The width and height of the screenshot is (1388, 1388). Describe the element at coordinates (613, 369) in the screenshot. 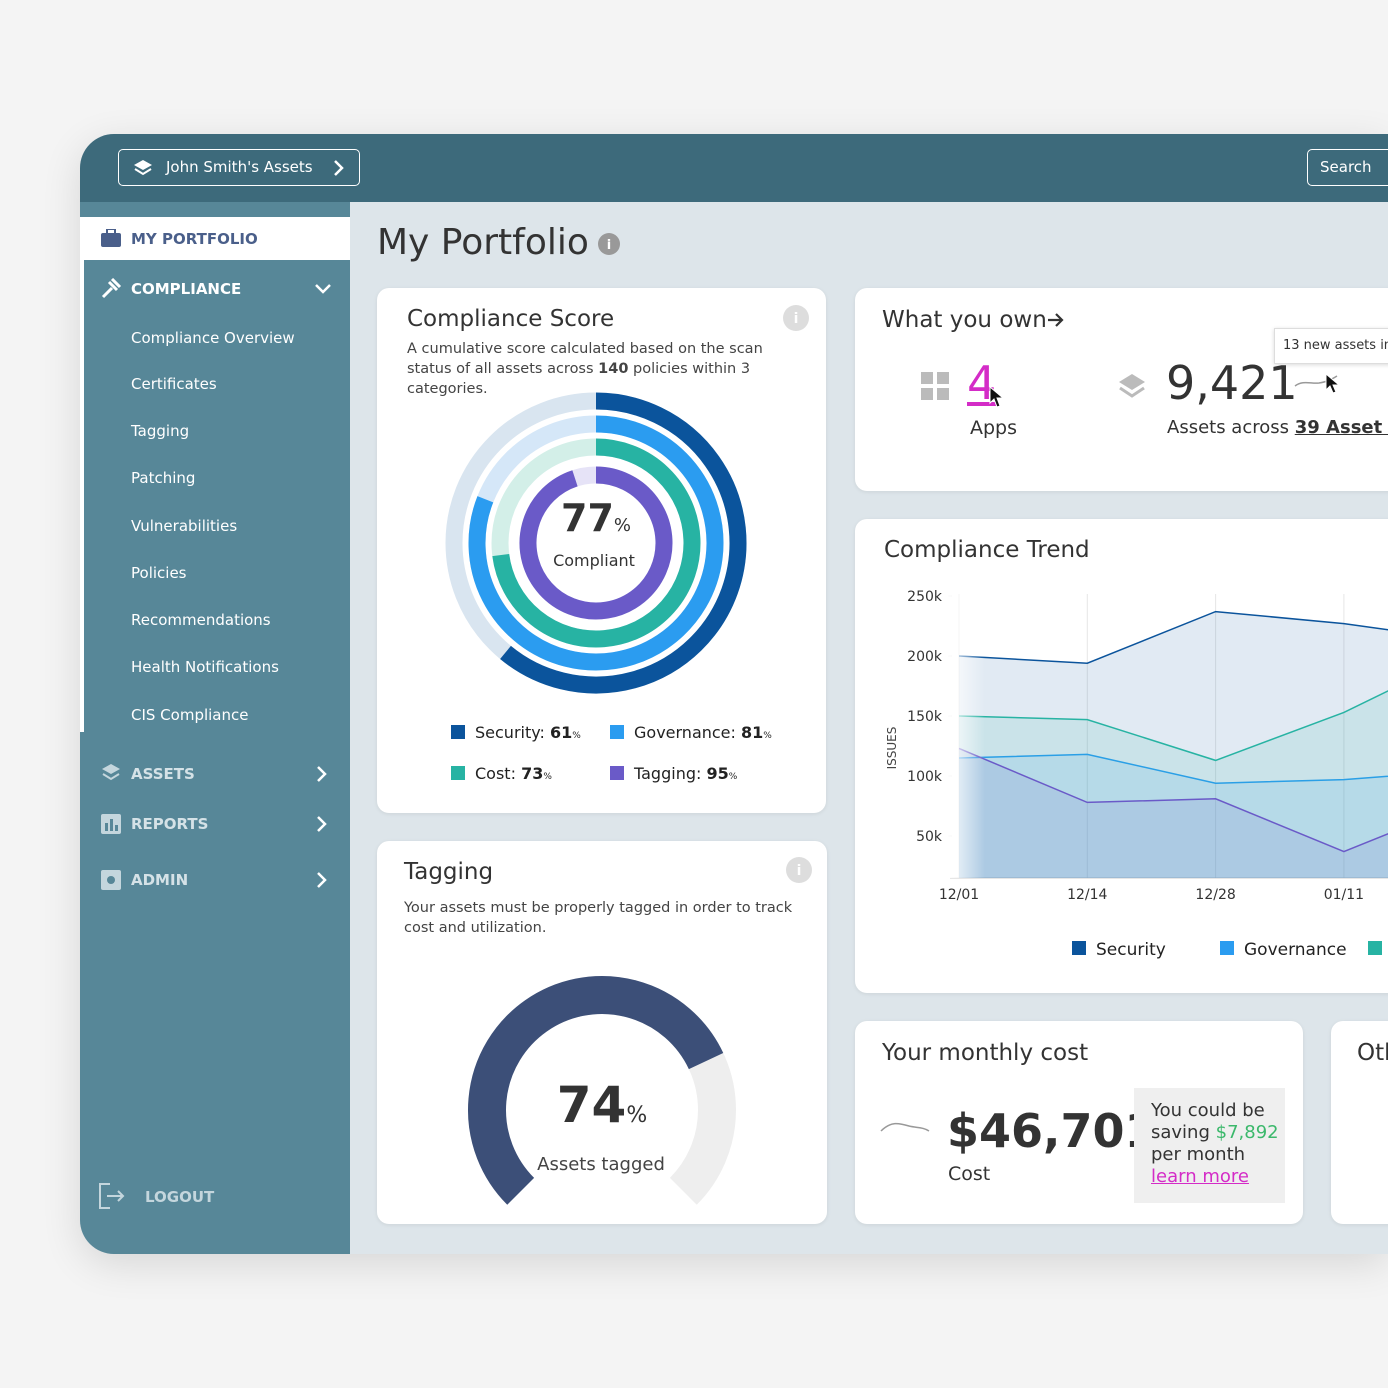

I see `policy-count: 140` at that location.